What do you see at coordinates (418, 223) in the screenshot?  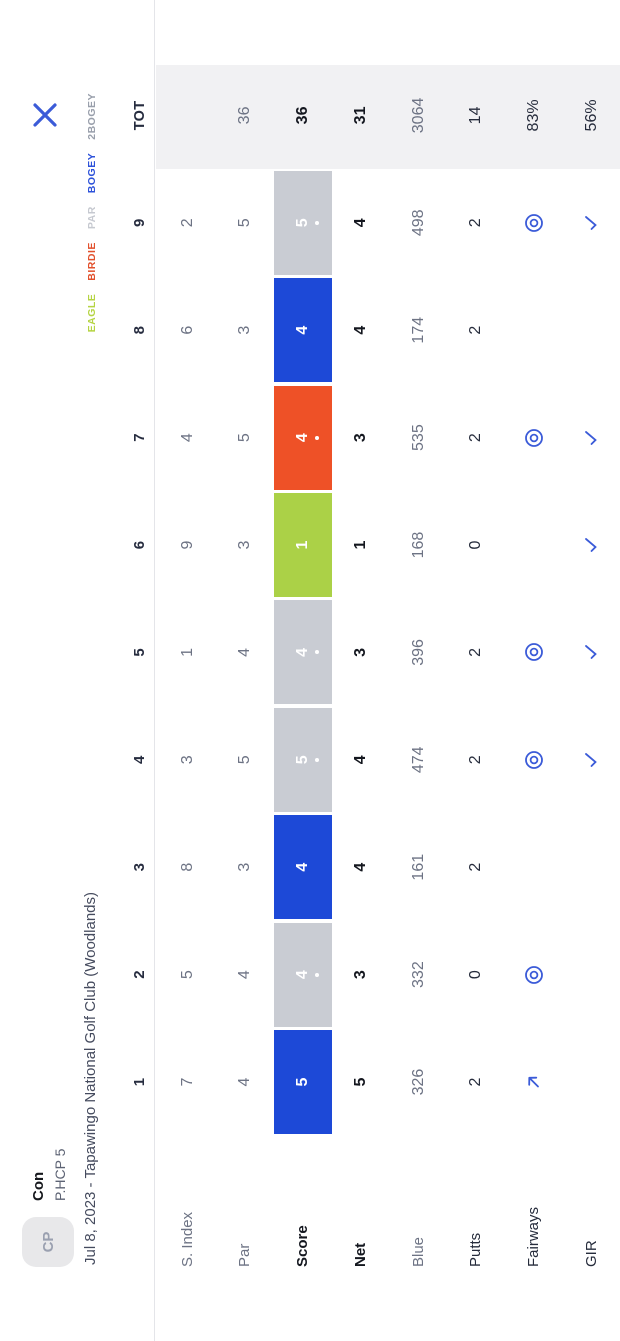 I see `stat-cell: 498` at bounding box center [418, 223].